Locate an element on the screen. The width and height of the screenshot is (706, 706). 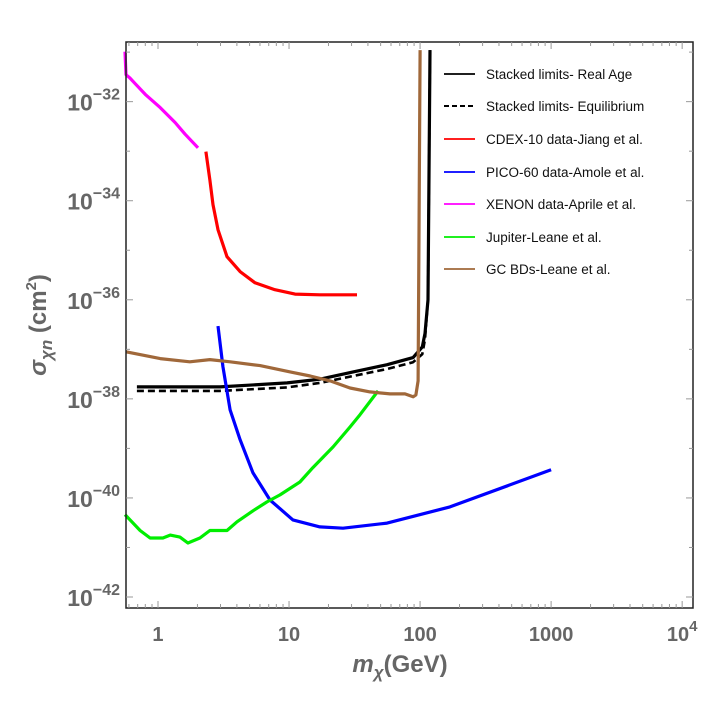
legend-item: GC BDs-Leane et al. is located at coordinates (527, 269).